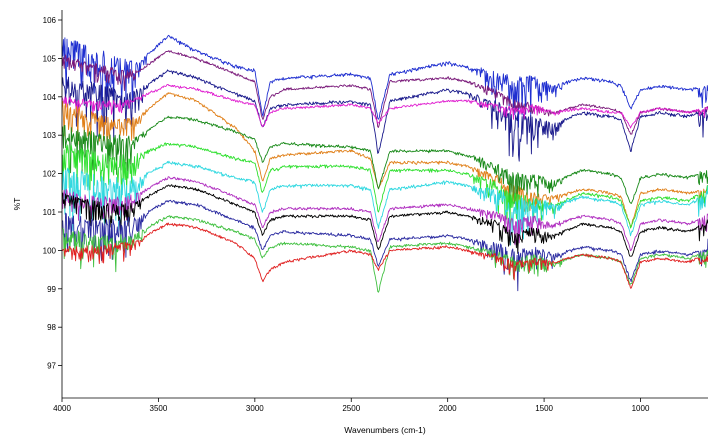 This screenshot has width=722, height=442. What do you see at coordinates (50, 135) in the screenshot?
I see `y-tick-label: 103` at bounding box center [50, 135].